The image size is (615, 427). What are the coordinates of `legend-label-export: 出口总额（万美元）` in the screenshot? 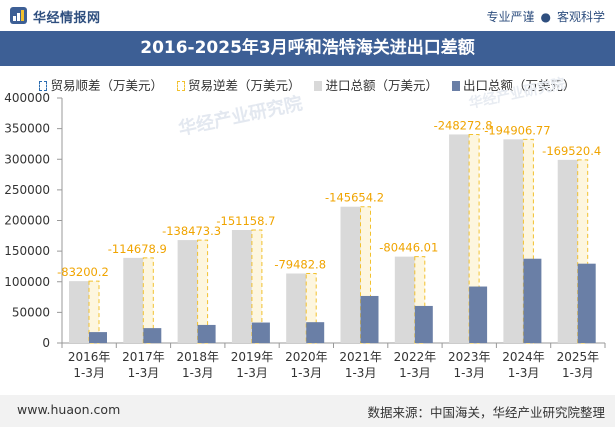 It's located at (519, 85).